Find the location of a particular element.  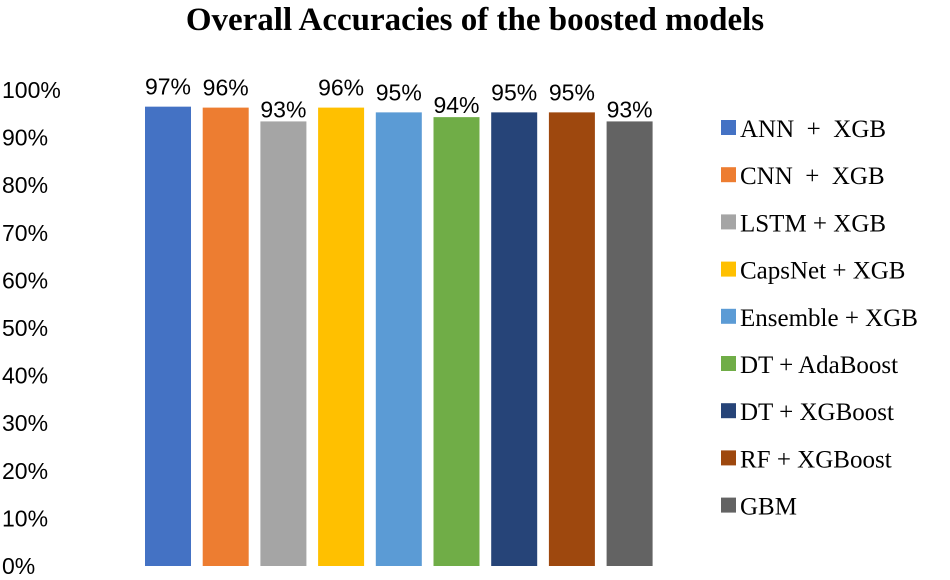

legend-label: Ensemble + XGB is located at coordinates (829, 318).